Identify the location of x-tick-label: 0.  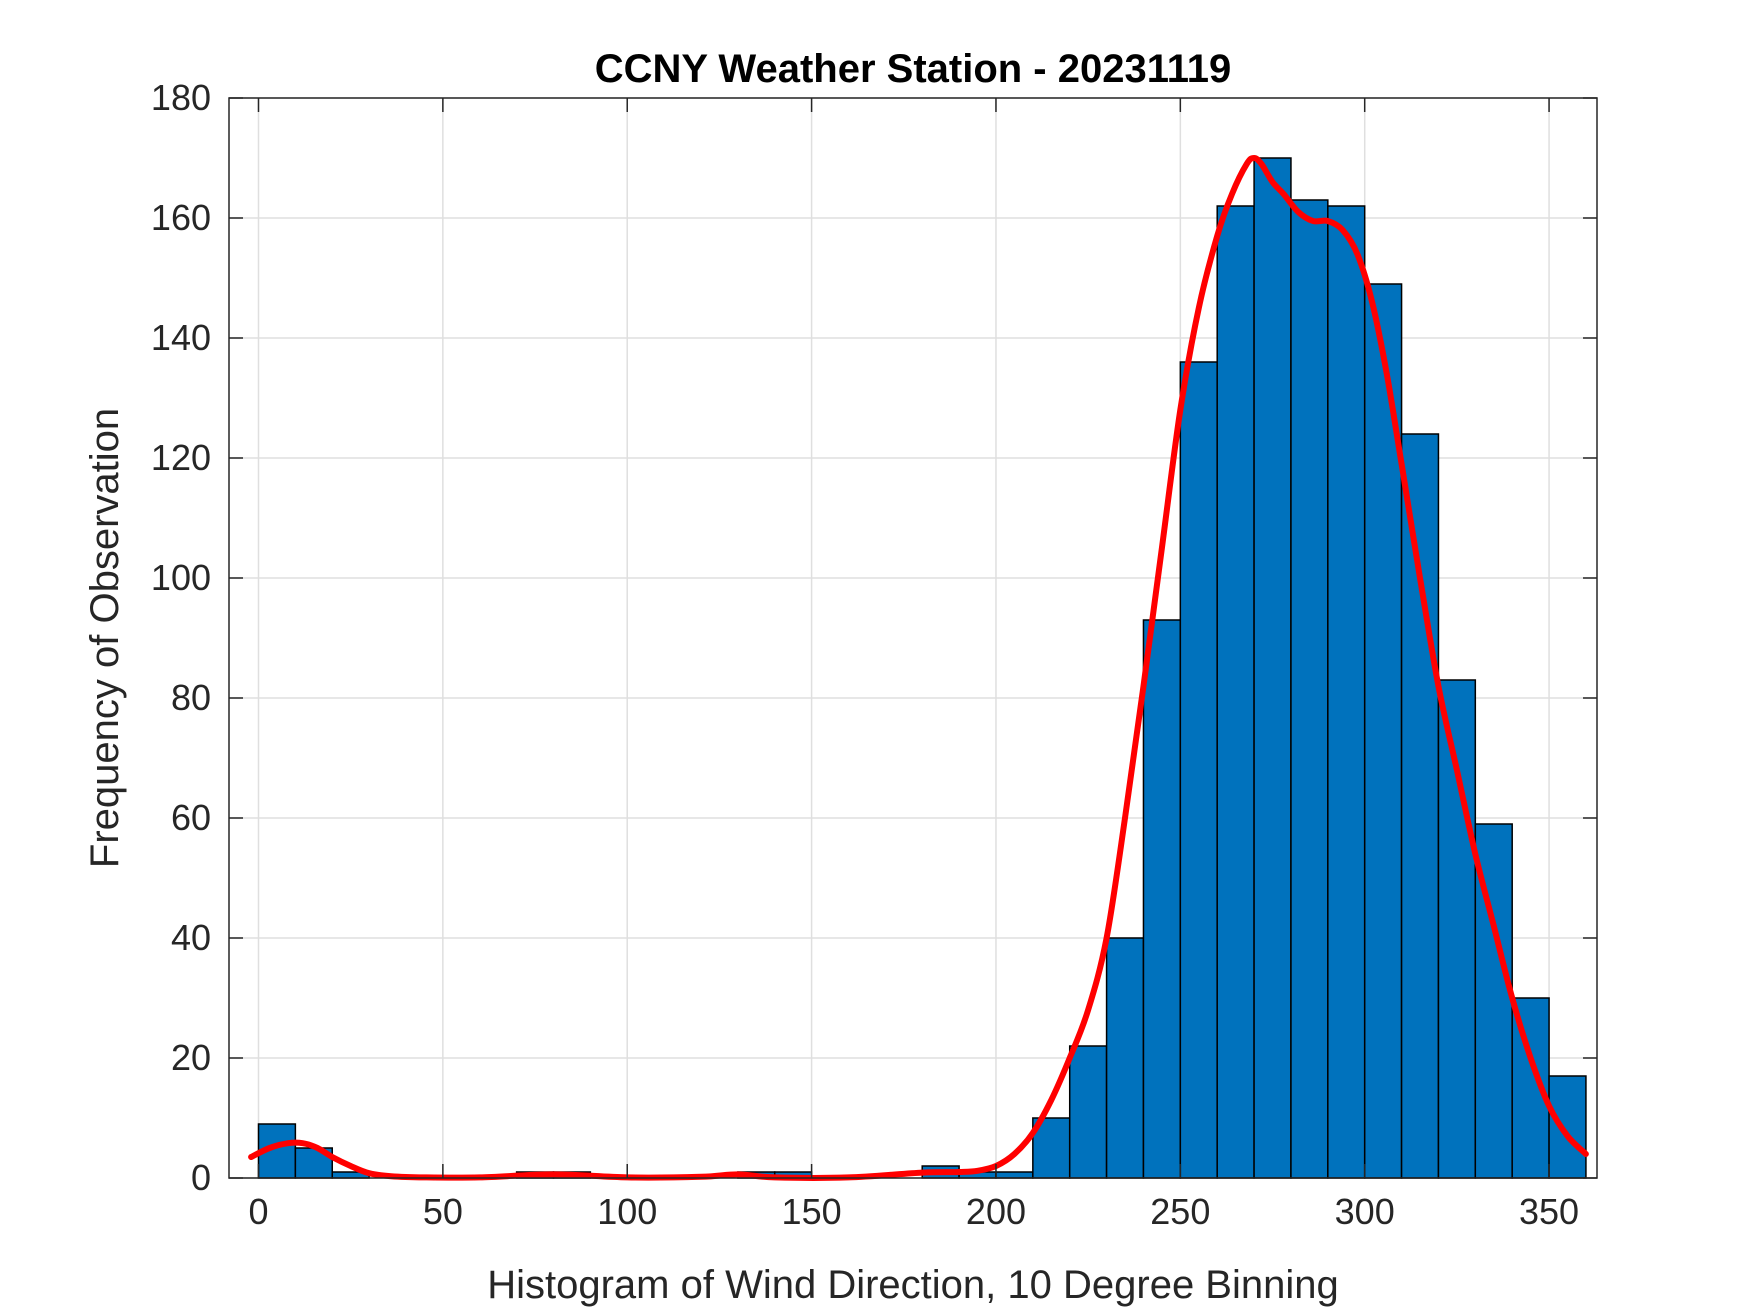
(258, 1211).